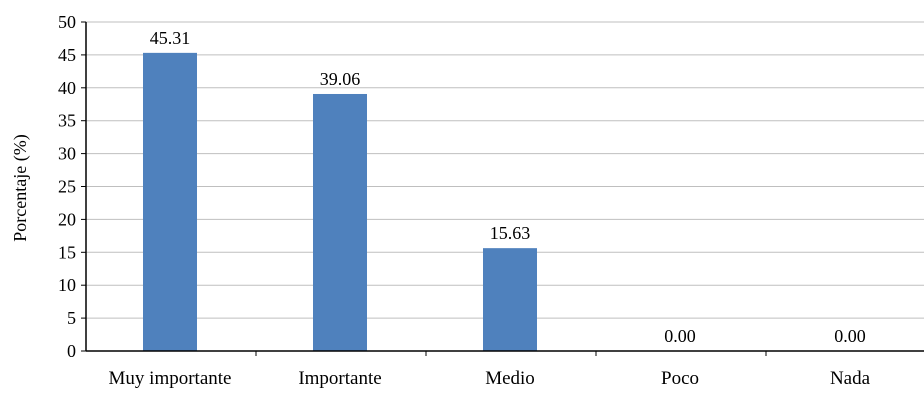 The width and height of the screenshot is (924, 393). I want to click on y-tick-label: 35, so click(67, 121).